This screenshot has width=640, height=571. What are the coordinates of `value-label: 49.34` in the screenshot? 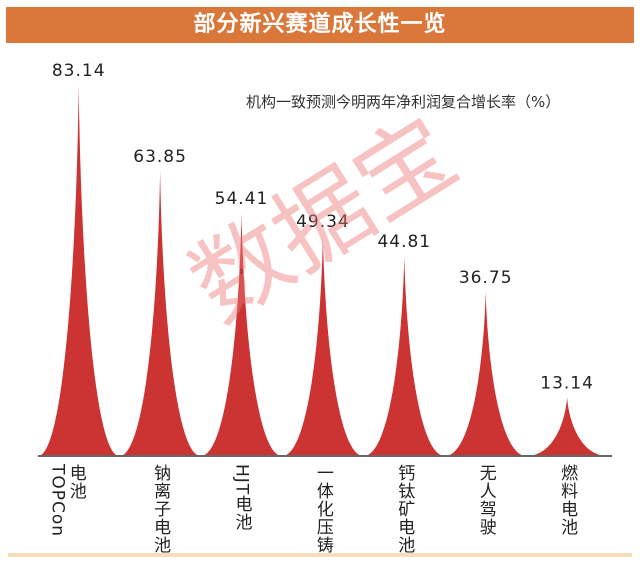 It's located at (323, 222).